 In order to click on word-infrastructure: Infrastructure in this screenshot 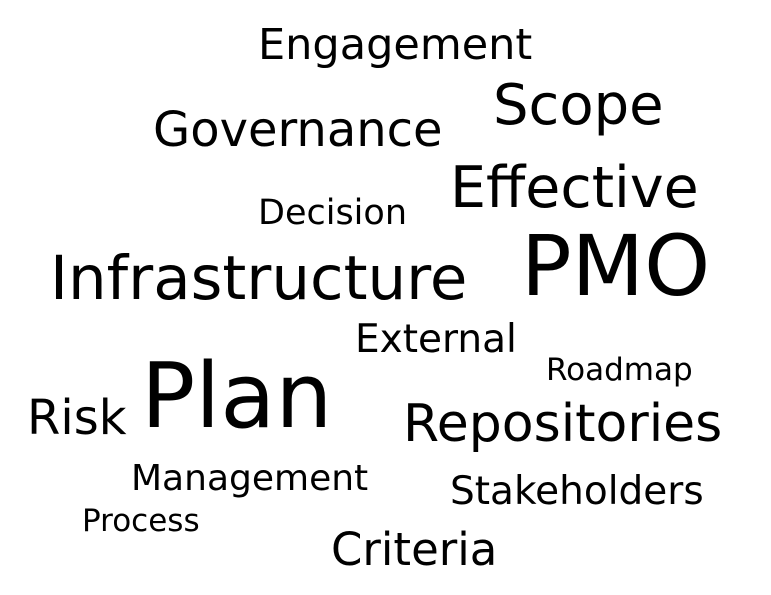, I will do `click(259, 278)`.